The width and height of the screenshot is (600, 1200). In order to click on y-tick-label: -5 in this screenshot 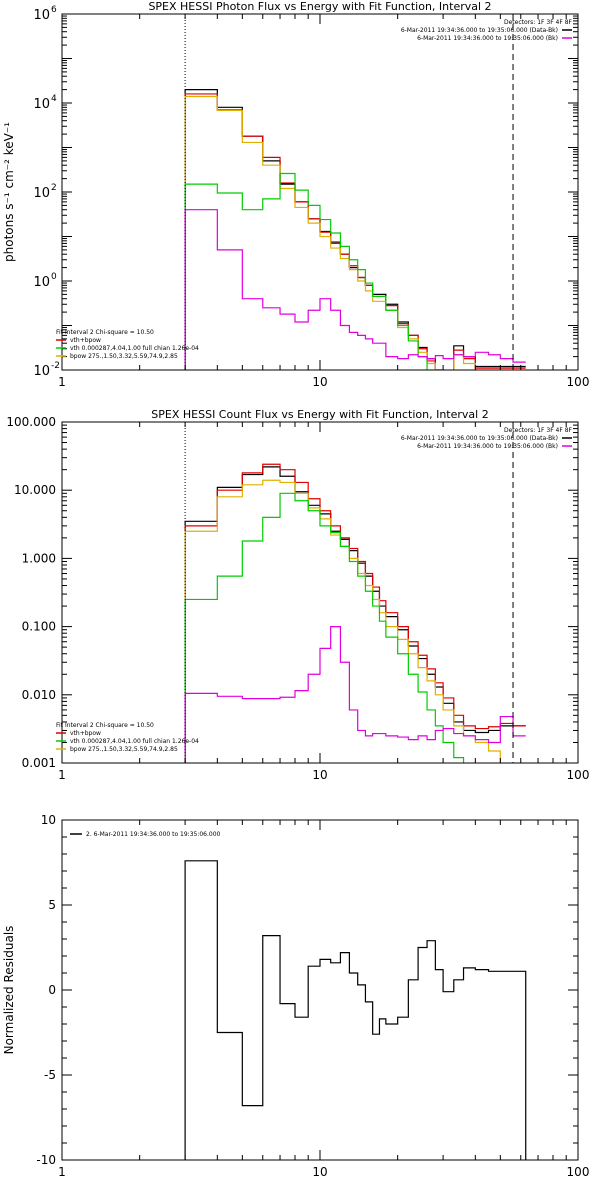, I will do `click(50, 1075)`.